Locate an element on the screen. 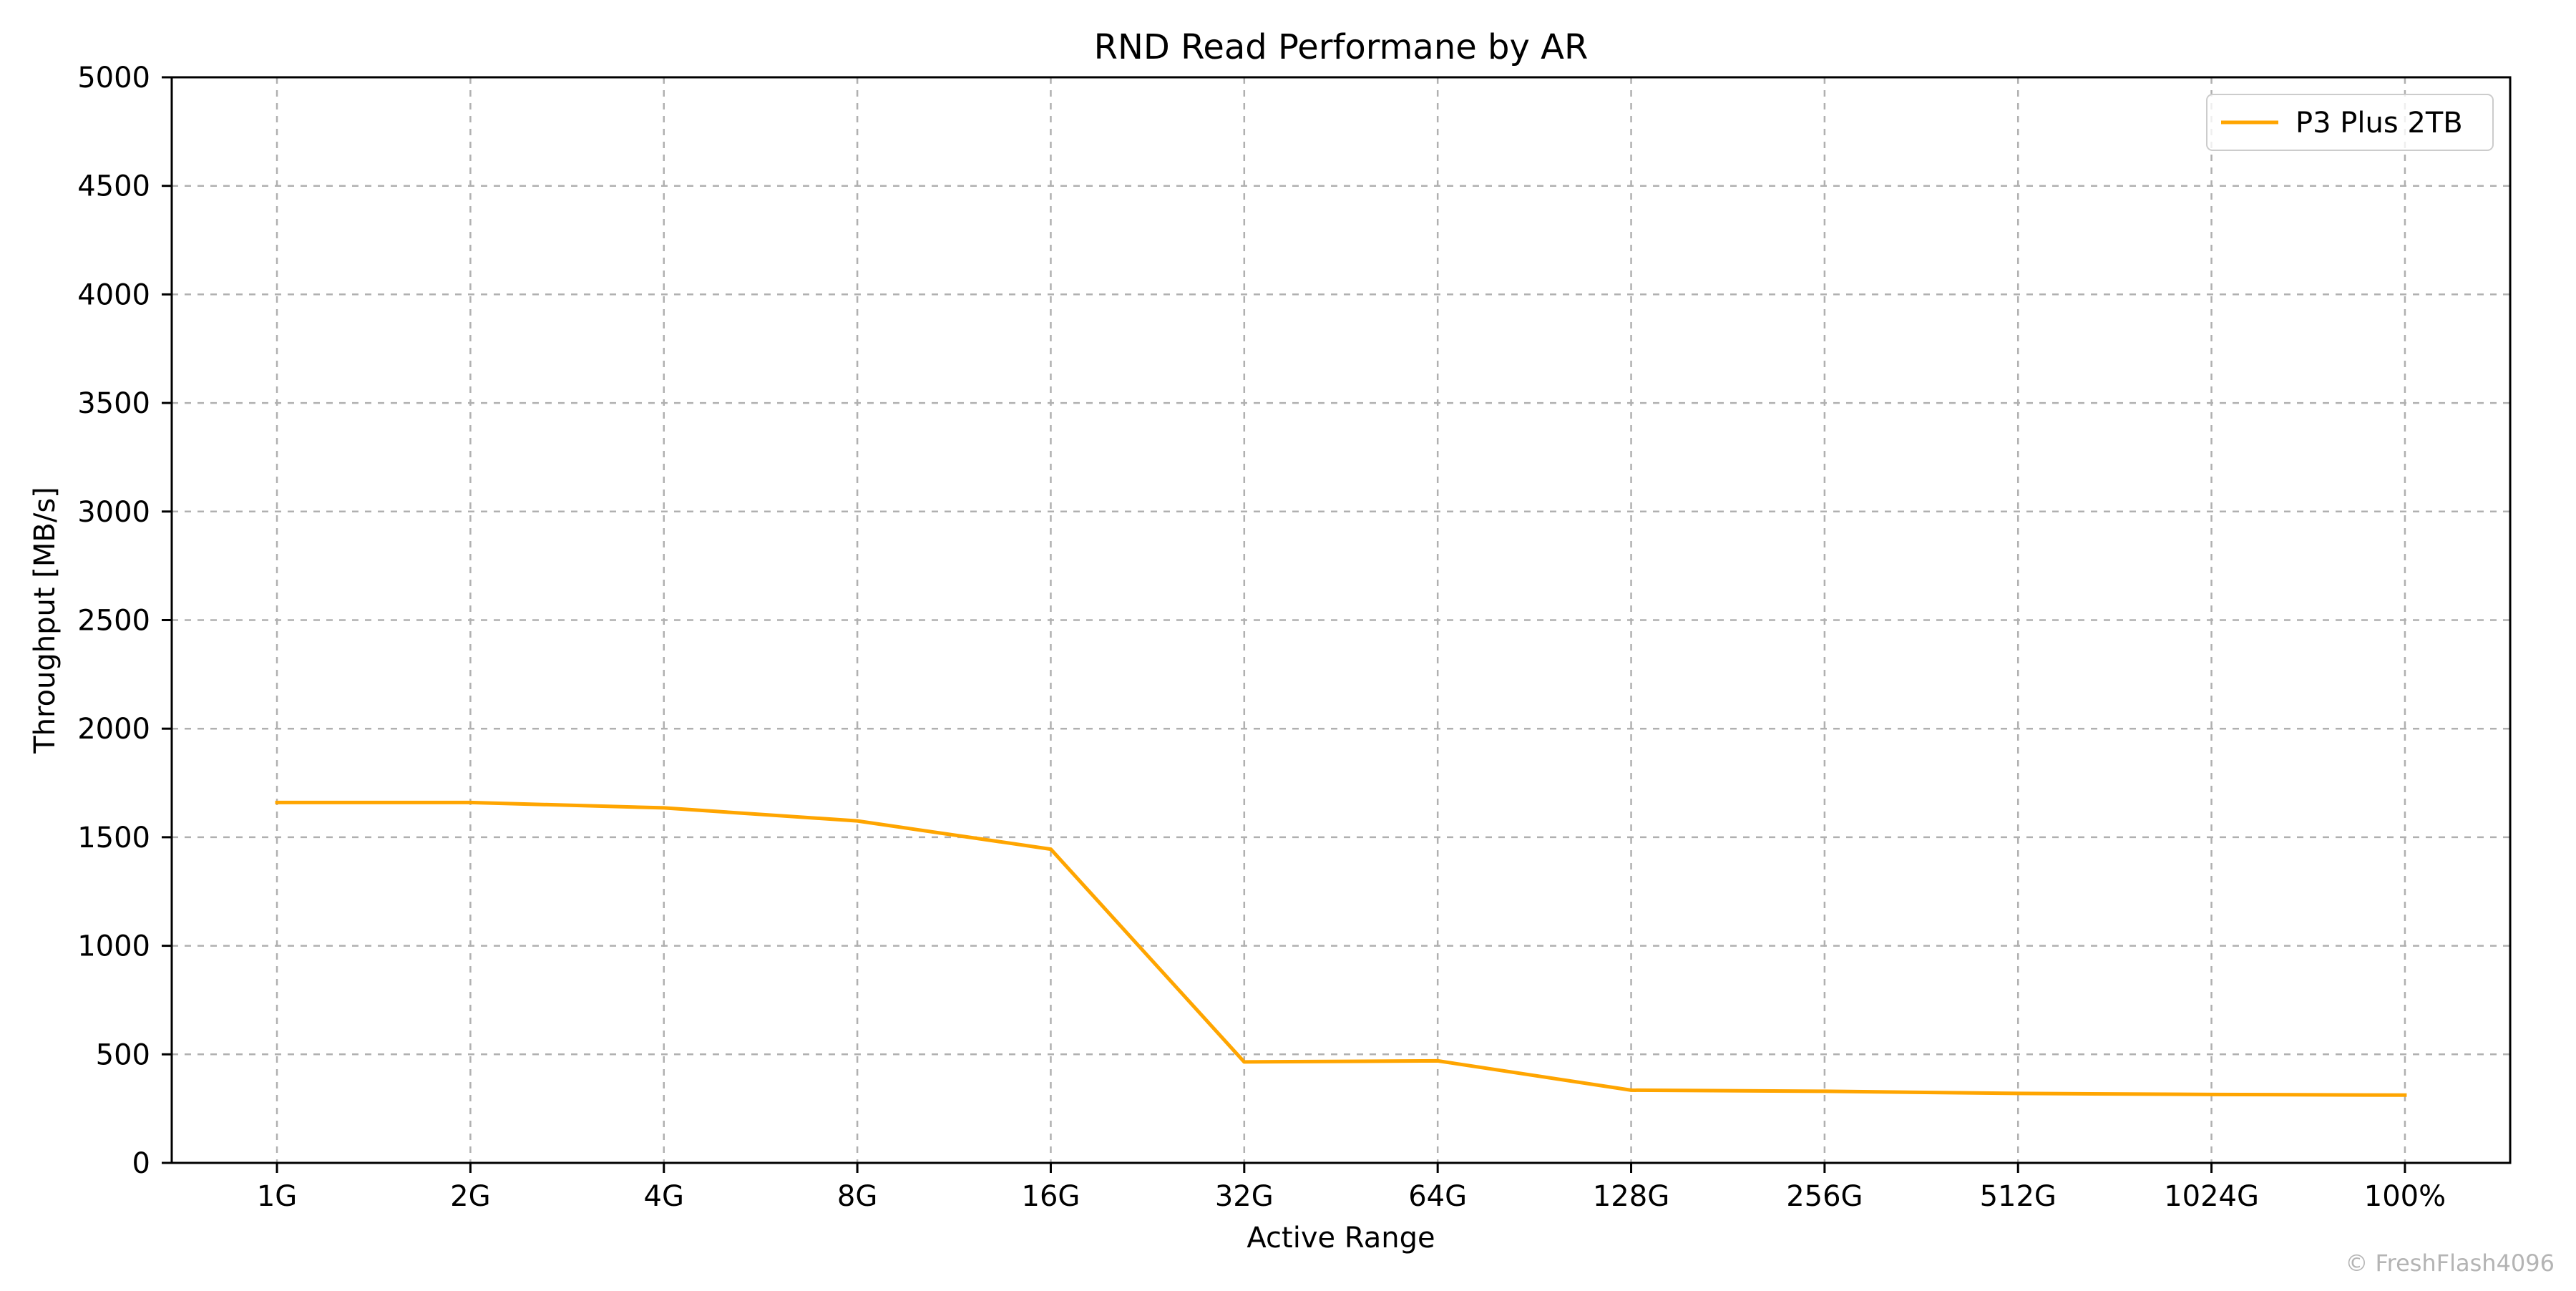 This screenshot has width=2576, height=1291. y-tick-label: 1000 is located at coordinates (113, 946).